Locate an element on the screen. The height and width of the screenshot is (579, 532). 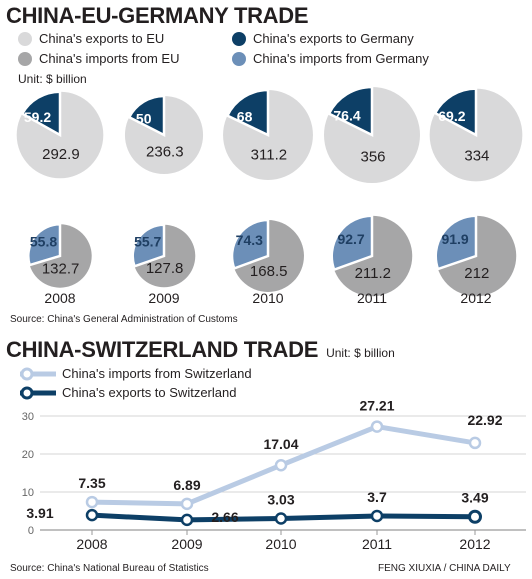
exports-pie-2011-germany-slice is located at coordinates (350, 111).